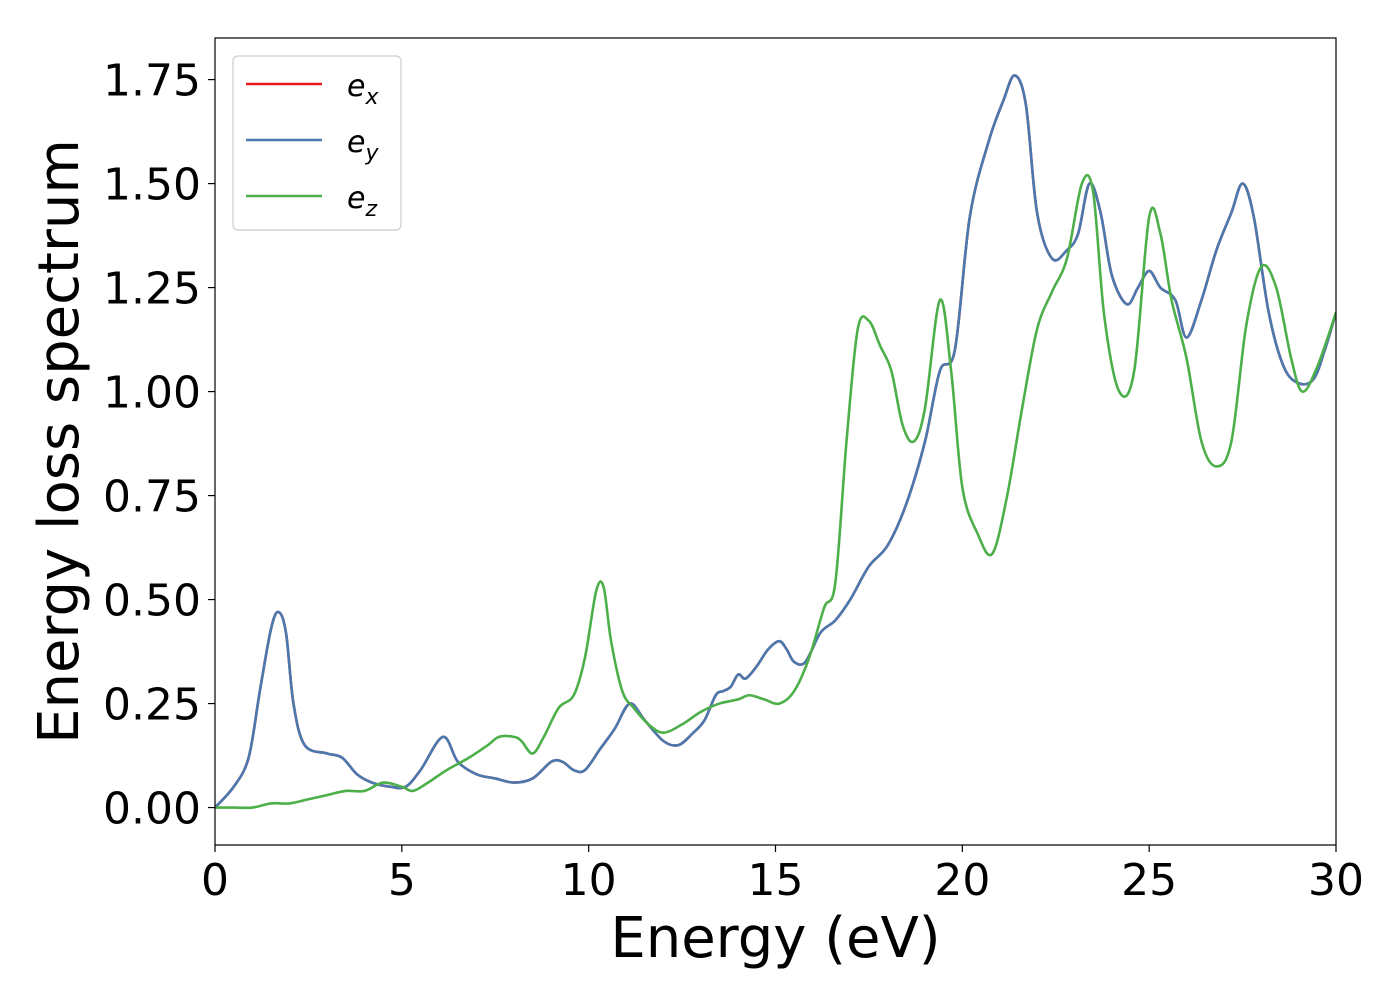 This screenshot has height=1000, width=1400. What do you see at coordinates (59, 441) in the screenshot?
I see `y-axis-title: Energy loss spectrum` at bounding box center [59, 441].